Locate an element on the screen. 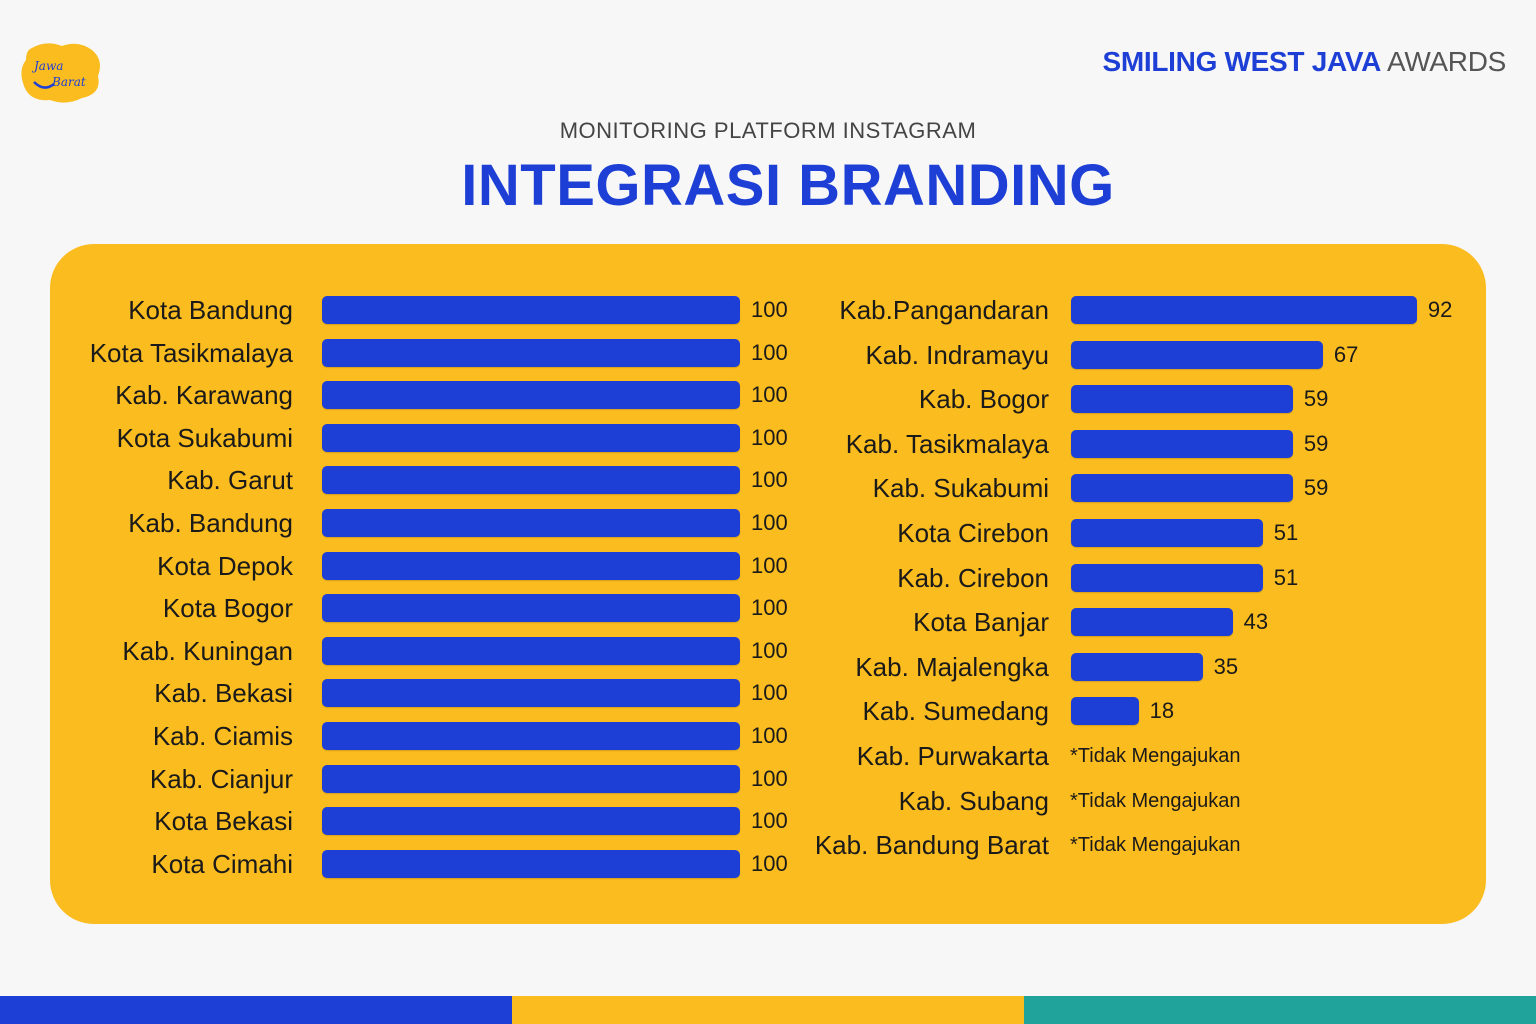 The width and height of the screenshot is (1536, 1024). logo-icon: Jawa Barat is located at coordinates (60, 73).